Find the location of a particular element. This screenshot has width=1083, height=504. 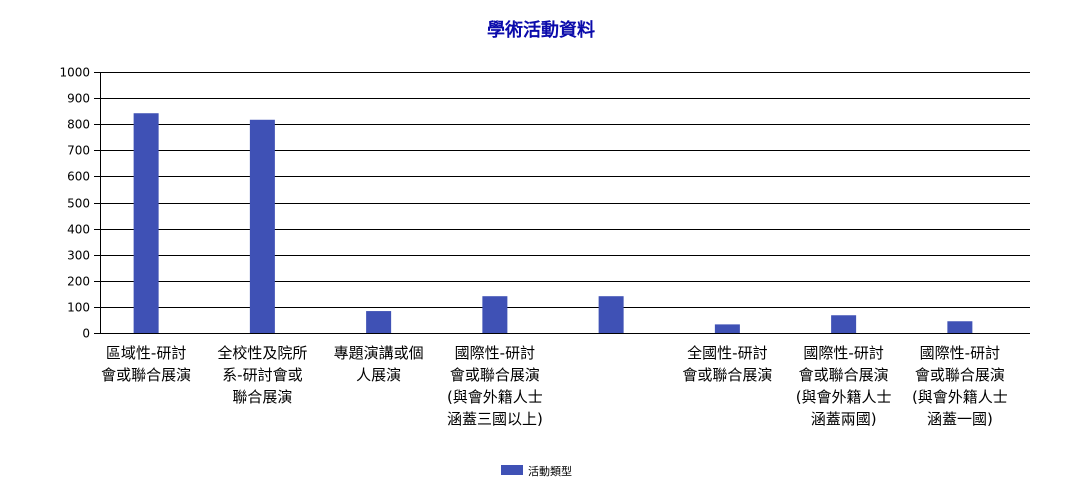

legend-swatch is located at coordinates (512, 470).